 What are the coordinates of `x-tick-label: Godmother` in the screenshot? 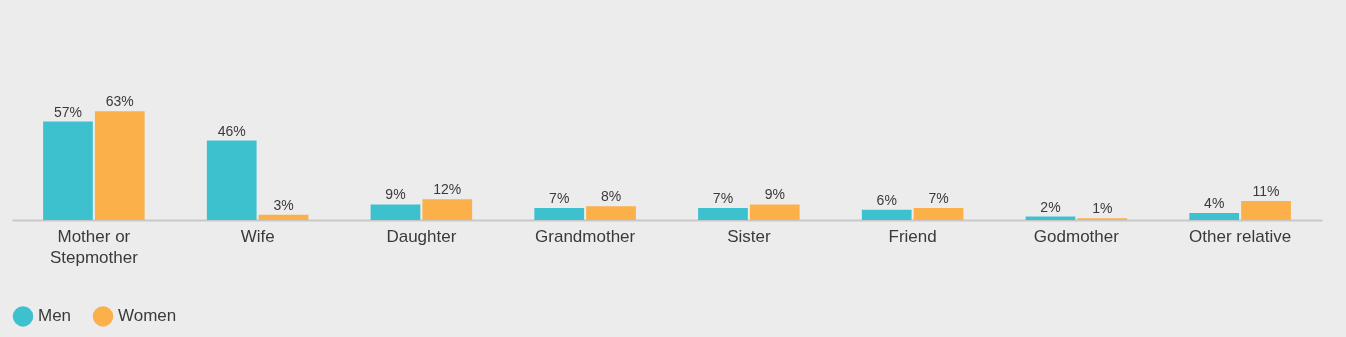 It's located at (1076, 236).